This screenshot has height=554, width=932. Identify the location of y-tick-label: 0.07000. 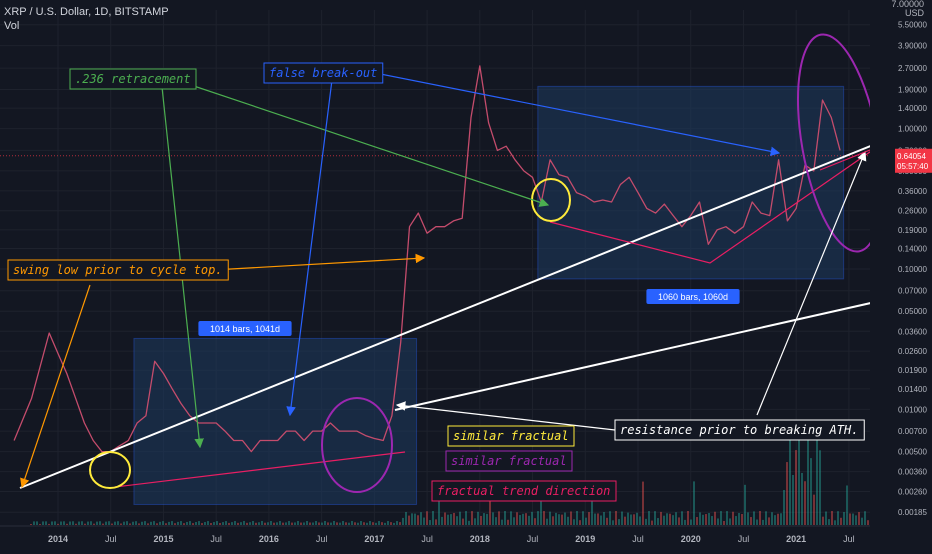
(912, 291).